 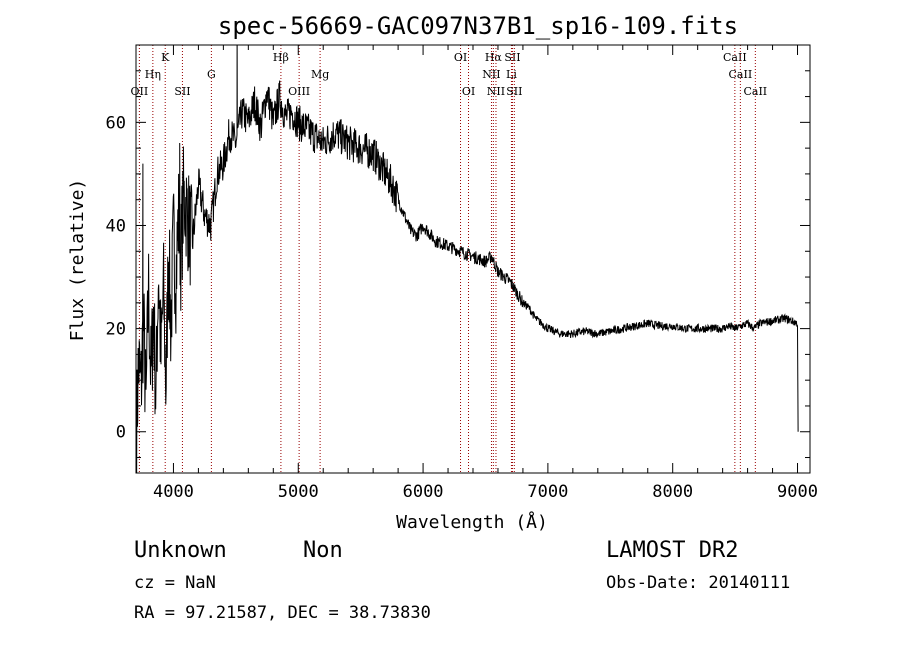 What do you see at coordinates (282, 613) in the screenshot?
I see `coordinates: RA = 97.21587, DEC = 38.73830` at bounding box center [282, 613].